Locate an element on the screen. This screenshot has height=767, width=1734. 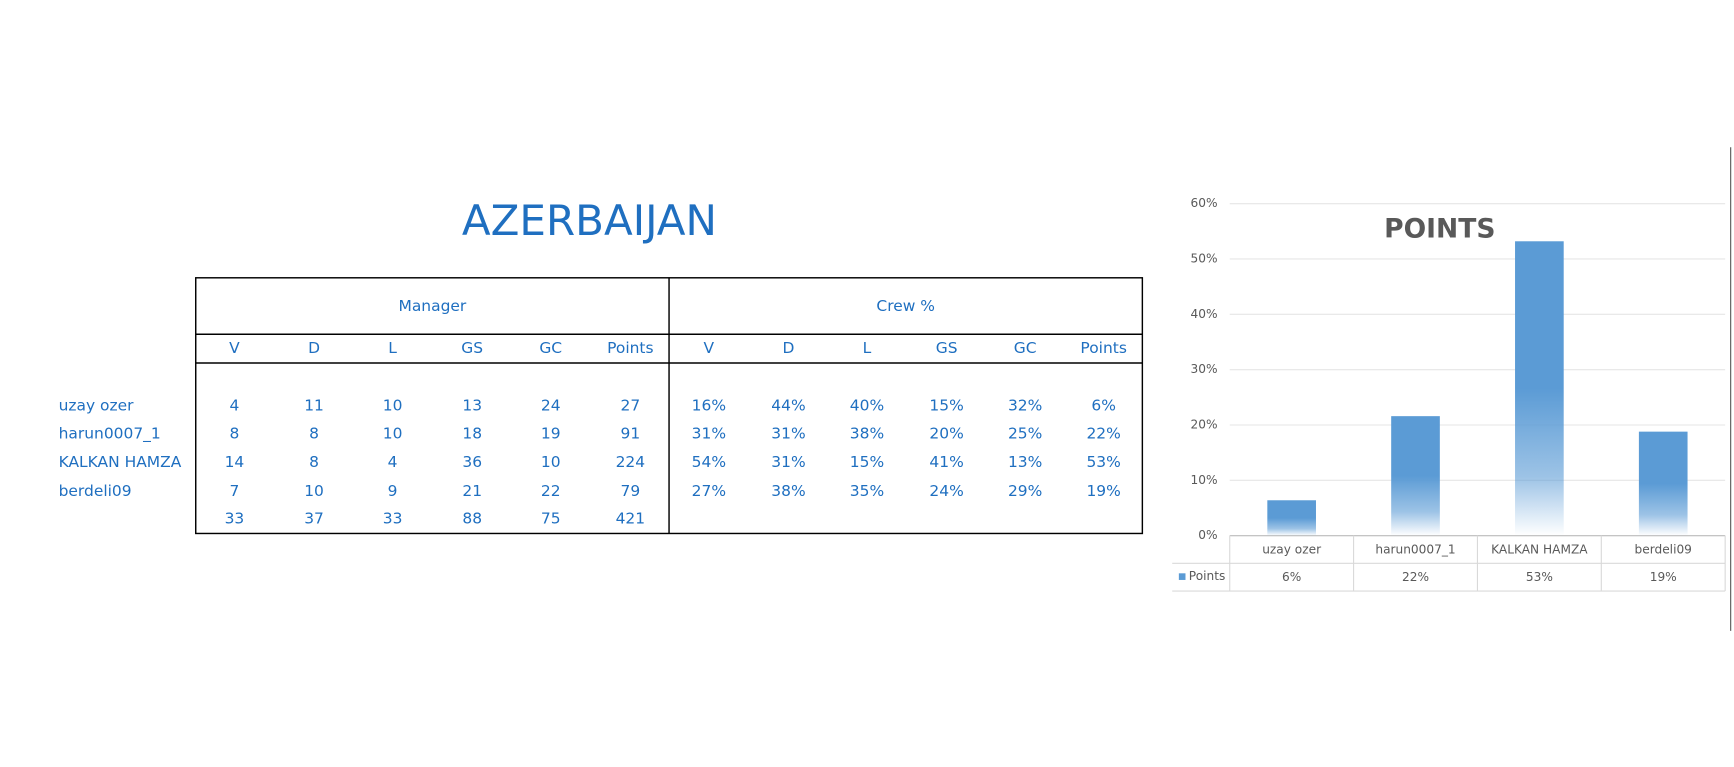
total-cell: 88 is located at coordinates (472, 519).